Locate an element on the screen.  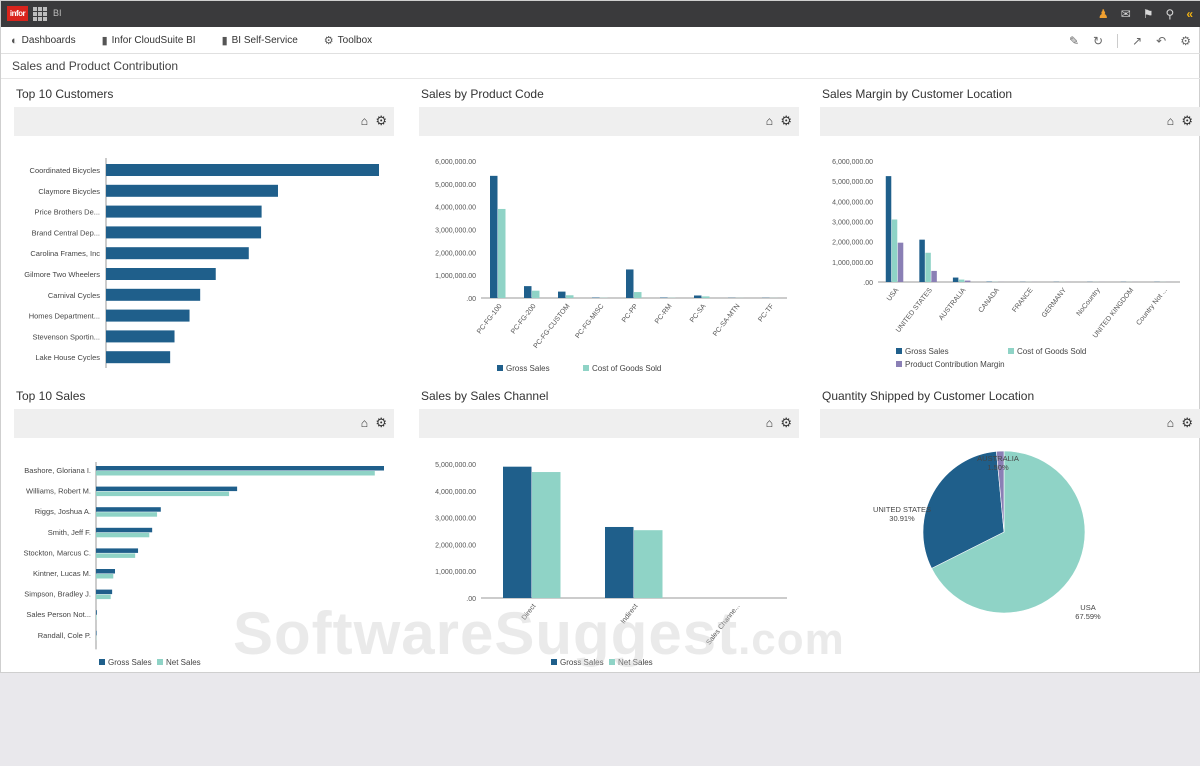
panel-toolbar: ⌂ ⚙ is located at coordinates (1010, 423).